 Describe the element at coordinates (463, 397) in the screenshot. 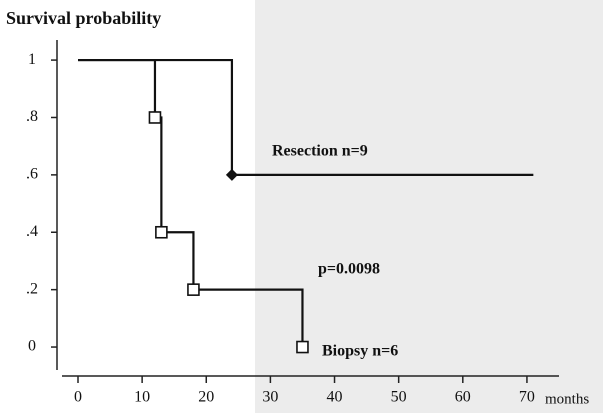

I see `x-tick-label: 60` at that location.